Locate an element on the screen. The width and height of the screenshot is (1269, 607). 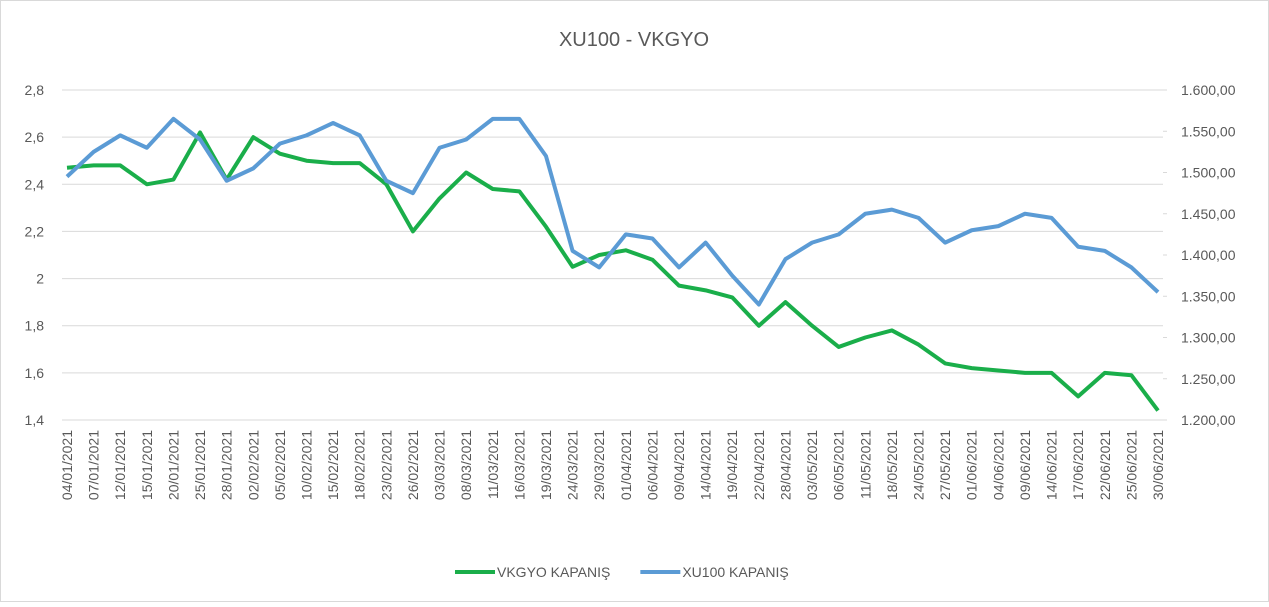
x-tick-label: 03/05/2021 is located at coordinates (812, 465).